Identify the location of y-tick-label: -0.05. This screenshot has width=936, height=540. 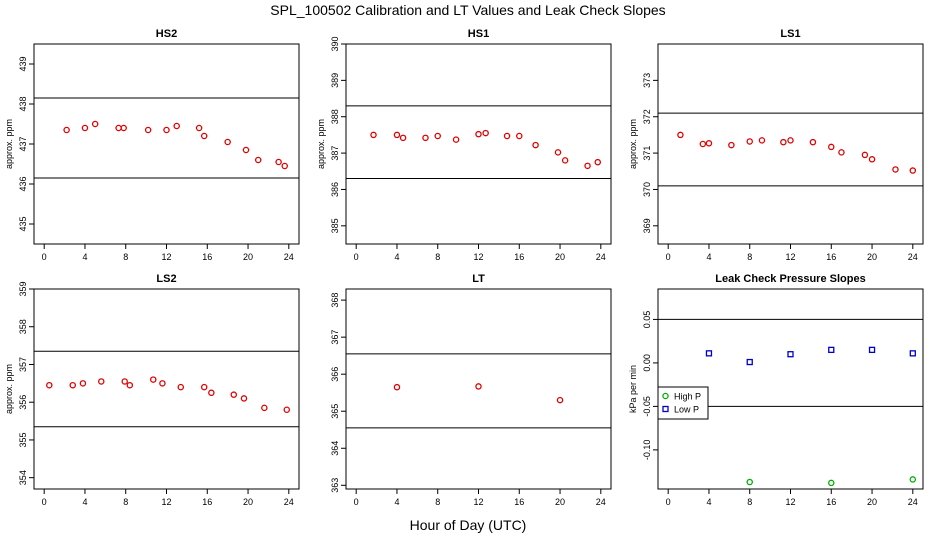
(647, 406).